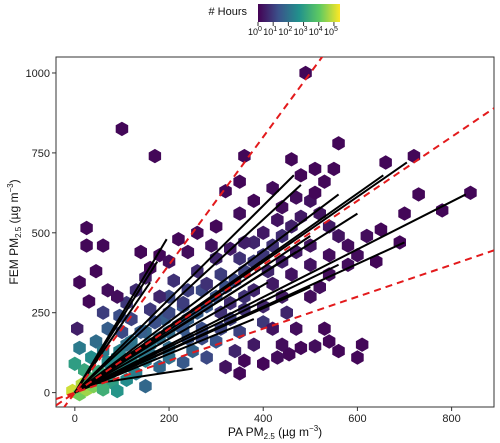 The height and width of the screenshot is (443, 500). I want to click on y-axis-title: FEM PM2.5 (µg m−3), so click(14, 231).